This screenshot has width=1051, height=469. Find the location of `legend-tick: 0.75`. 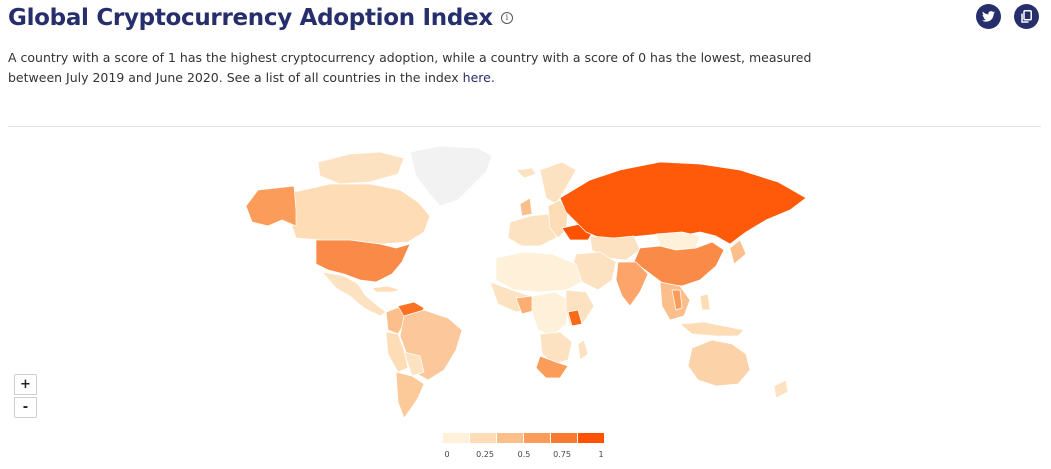

legend-tick: 0.75 is located at coordinates (562, 454).